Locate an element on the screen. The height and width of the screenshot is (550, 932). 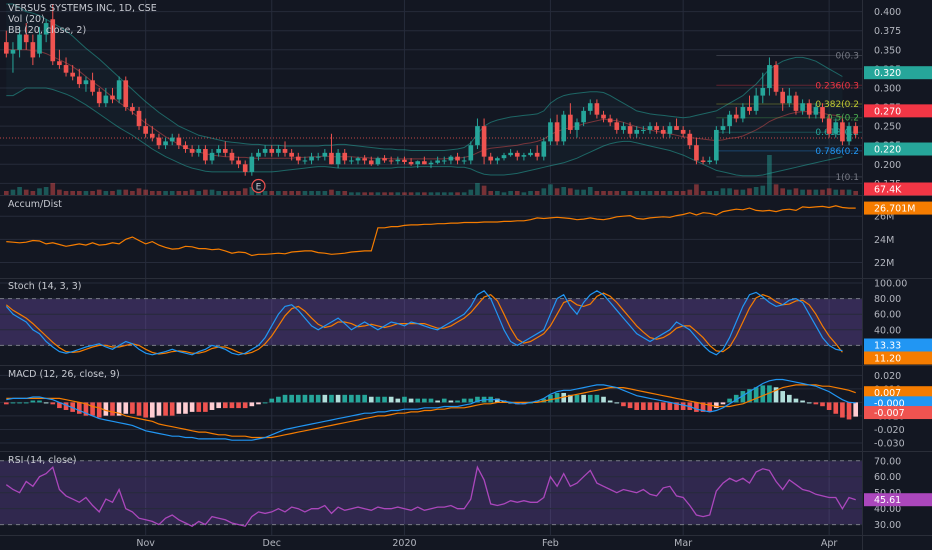
y-tick-label: 22M is located at coordinates (884, 263).